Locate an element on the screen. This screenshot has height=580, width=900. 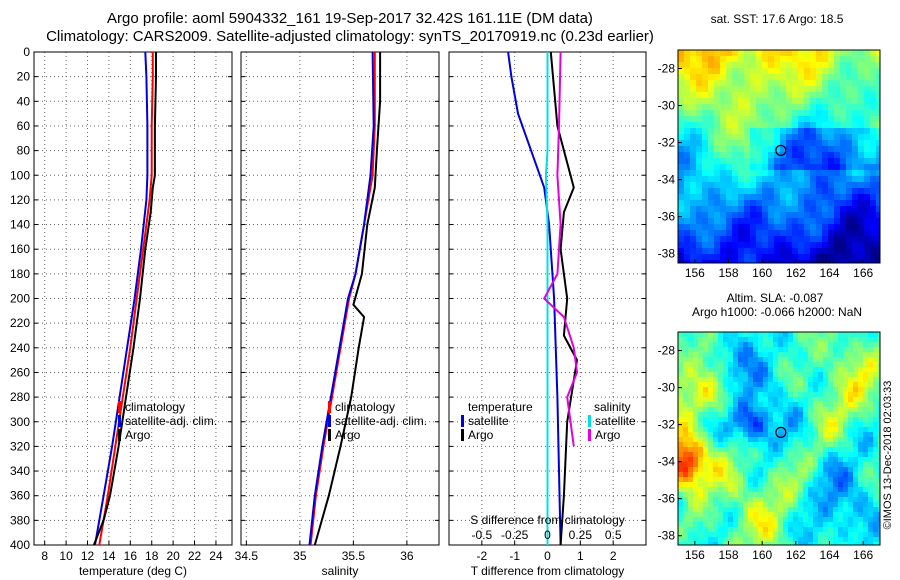
legend-label: Argo is located at coordinates (608, 435).